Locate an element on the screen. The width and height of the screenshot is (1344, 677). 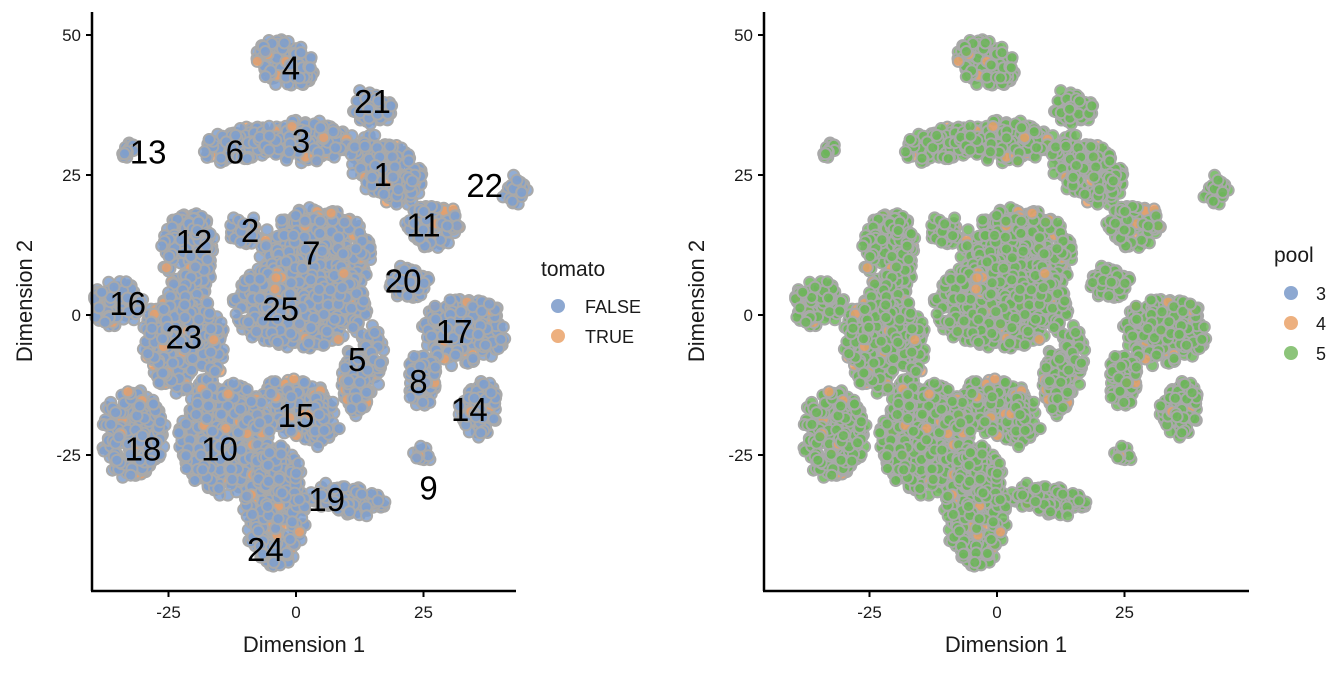
cluster-label: 6 is located at coordinates (235, 152).